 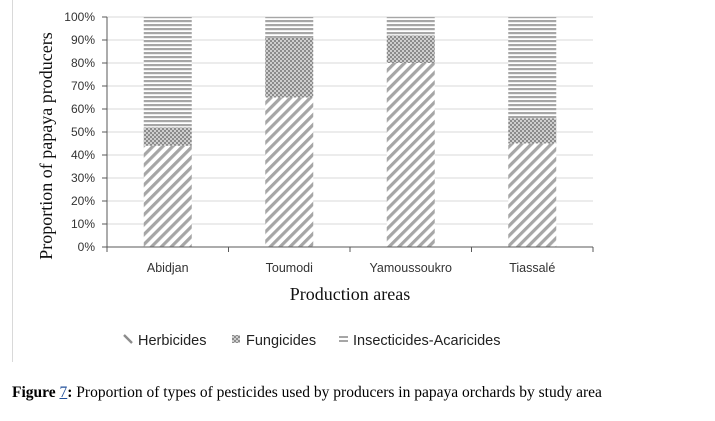 I want to click on legend-item-herbicides: Herbicides, so click(x=165, y=341).